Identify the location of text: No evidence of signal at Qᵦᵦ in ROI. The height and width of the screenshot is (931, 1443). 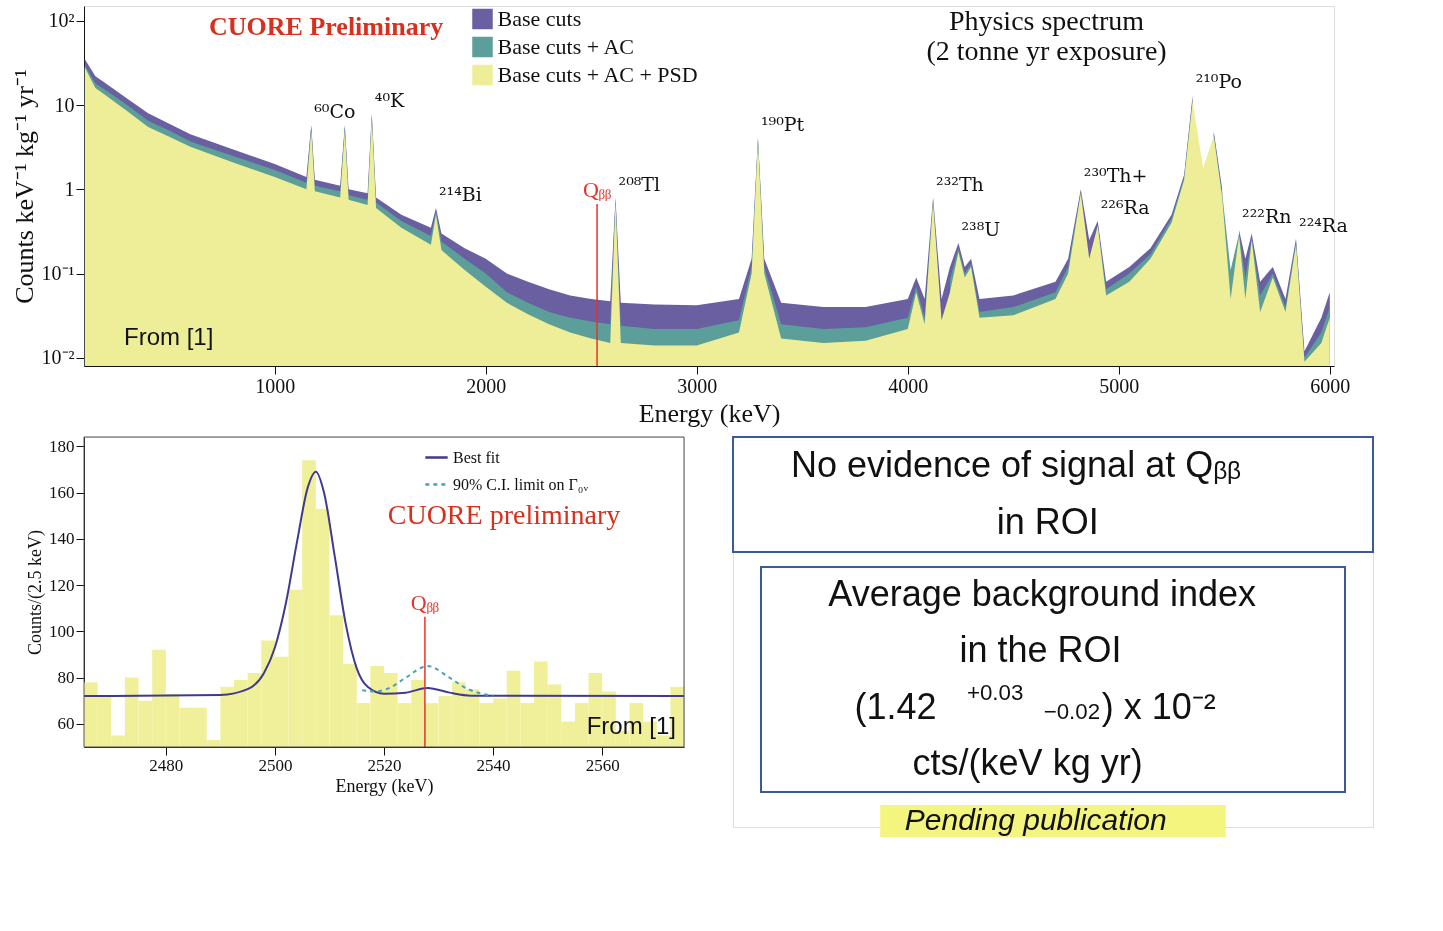
(1016, 493).